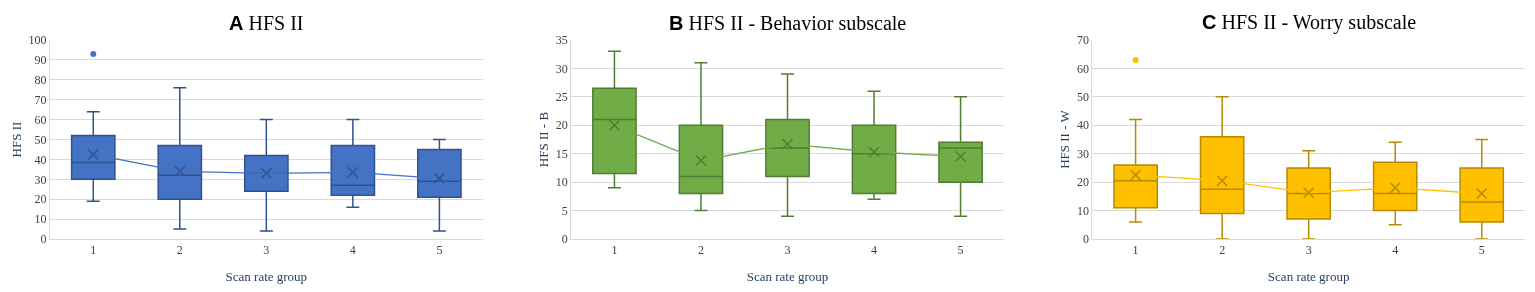  I want to click on y-tick-label: 80, so click(40, 80).